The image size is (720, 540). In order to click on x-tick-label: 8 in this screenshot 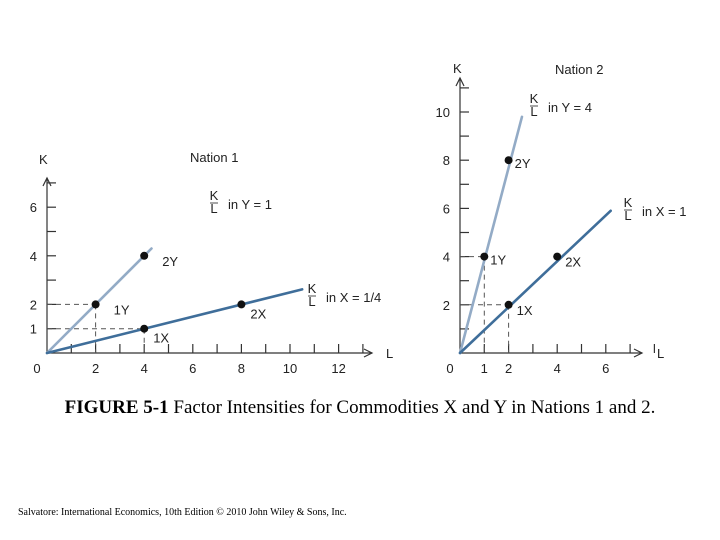, I will do `click(241, 368)`.